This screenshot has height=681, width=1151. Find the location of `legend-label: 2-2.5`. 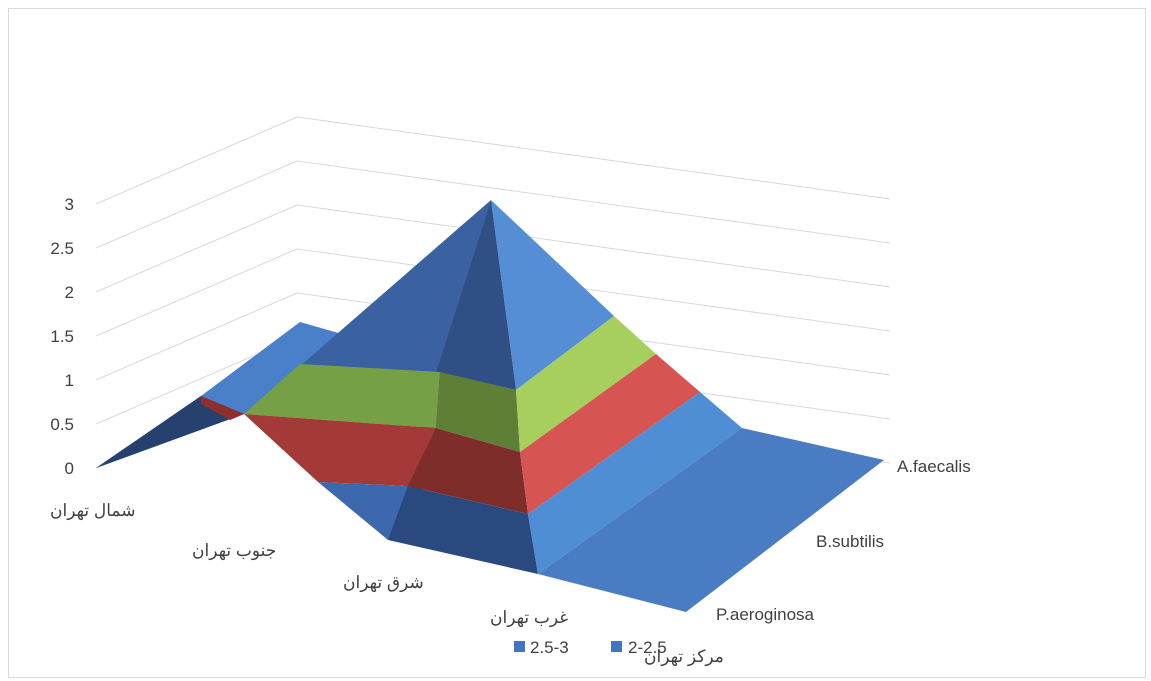

legend-label: 2-2.5 is located at coordinates (647, 647).